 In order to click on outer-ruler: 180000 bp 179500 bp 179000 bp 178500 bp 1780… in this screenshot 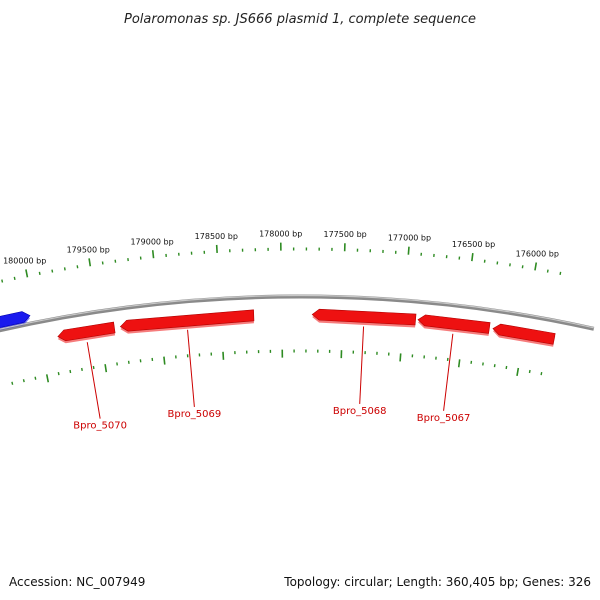, I will do `click(281, 256)`.